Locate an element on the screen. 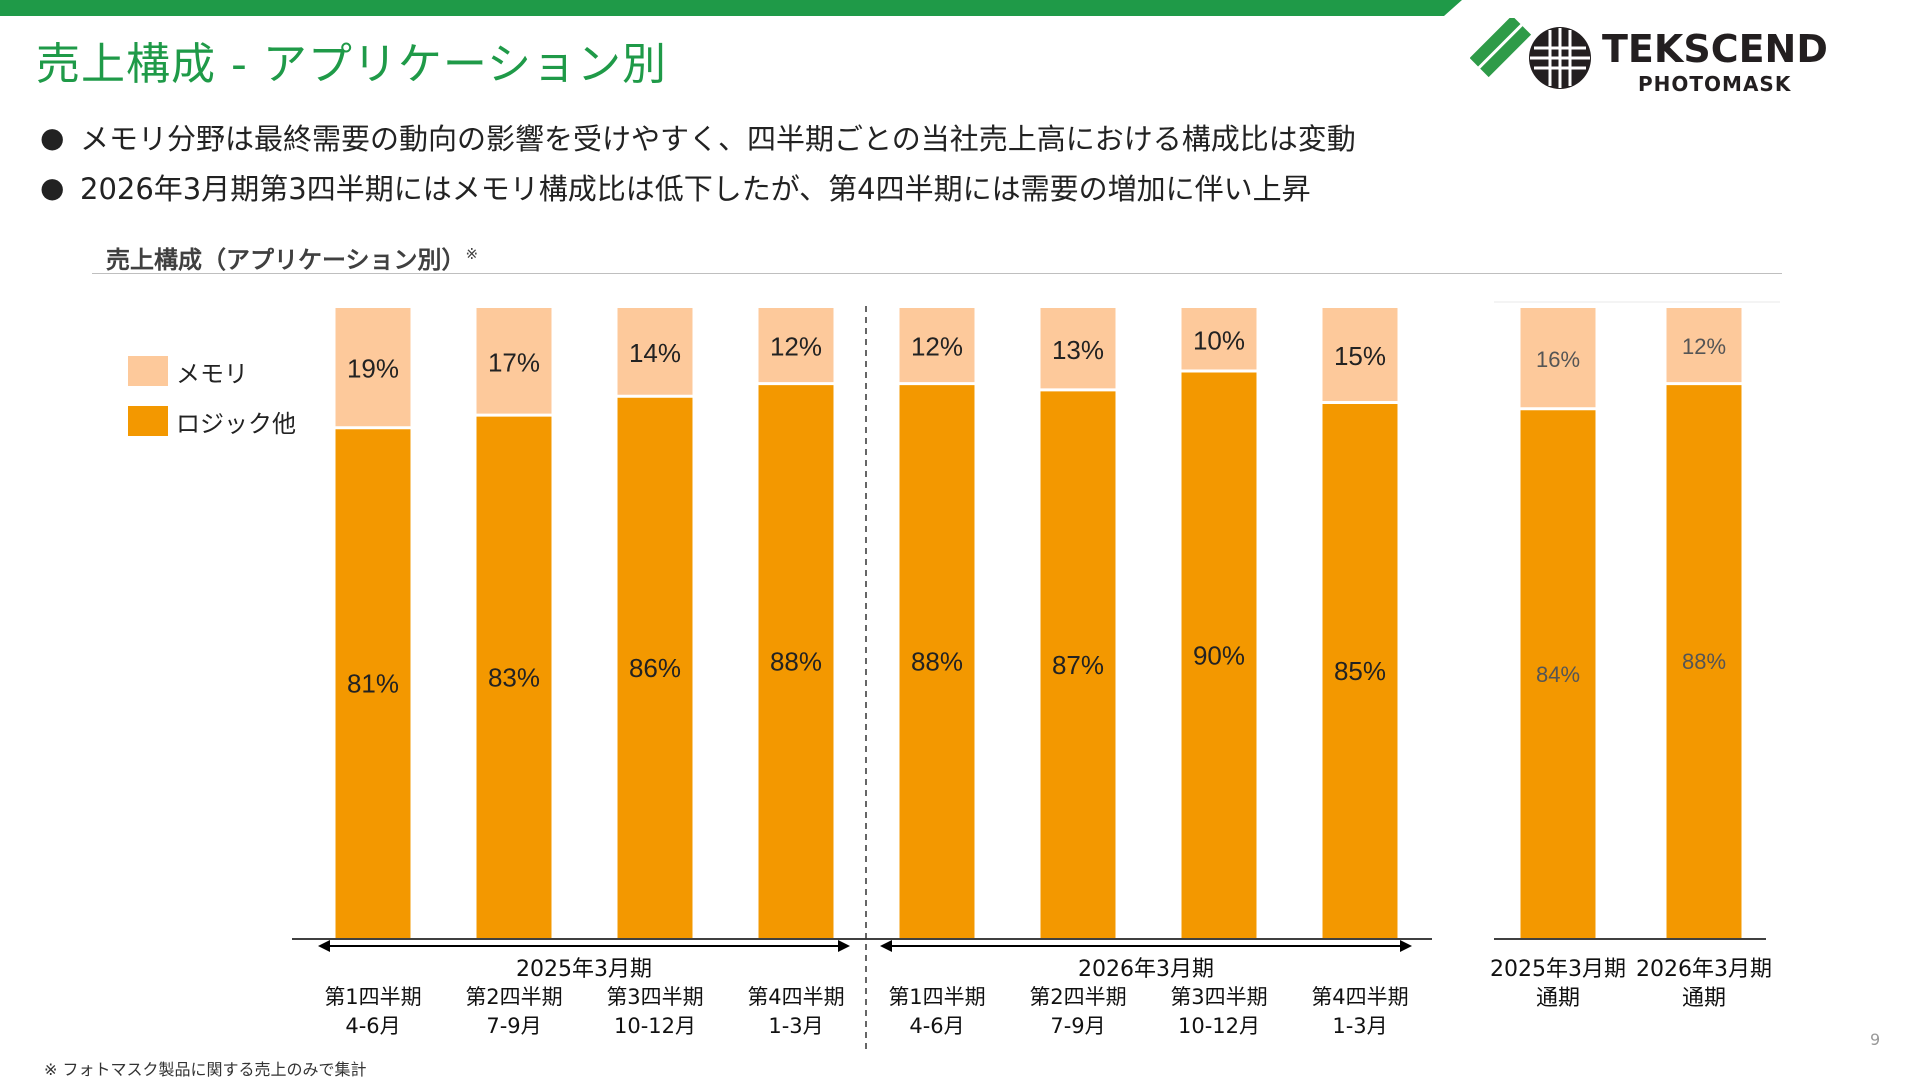  category-tick-label: 2026年3月期 is located at coordinates (1704, 969).